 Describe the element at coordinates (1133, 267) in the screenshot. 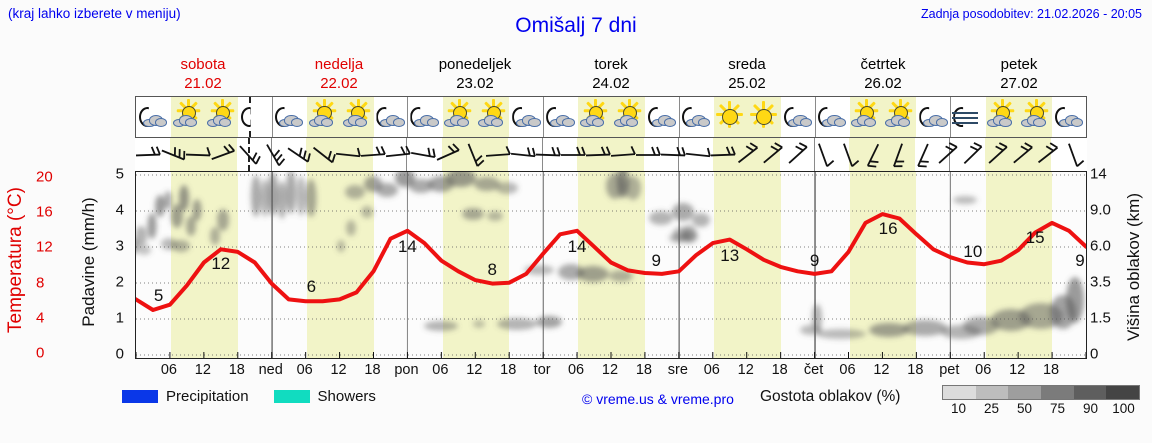

I see `cloud-height-axis-label: Višina oblakov (km)` at that location.